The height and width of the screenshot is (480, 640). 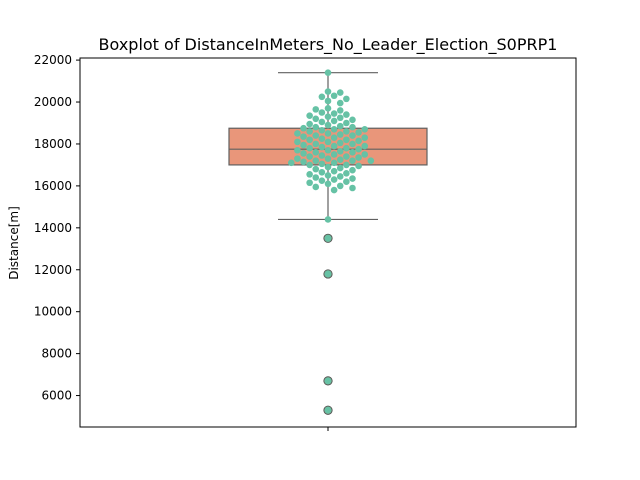 I want to click on y-tick-label: 18000, so click(x=53, y=144).